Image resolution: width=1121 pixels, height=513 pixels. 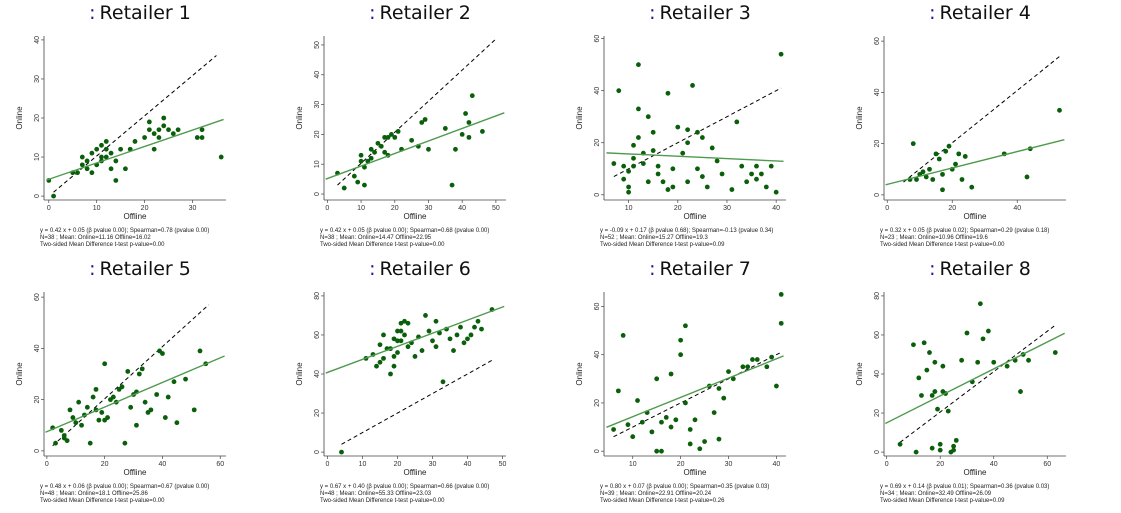 What do you see at coordinates (317, 45) in the screenshot?
I see `y-tick-label: 50` at bounding box center [317, 45].